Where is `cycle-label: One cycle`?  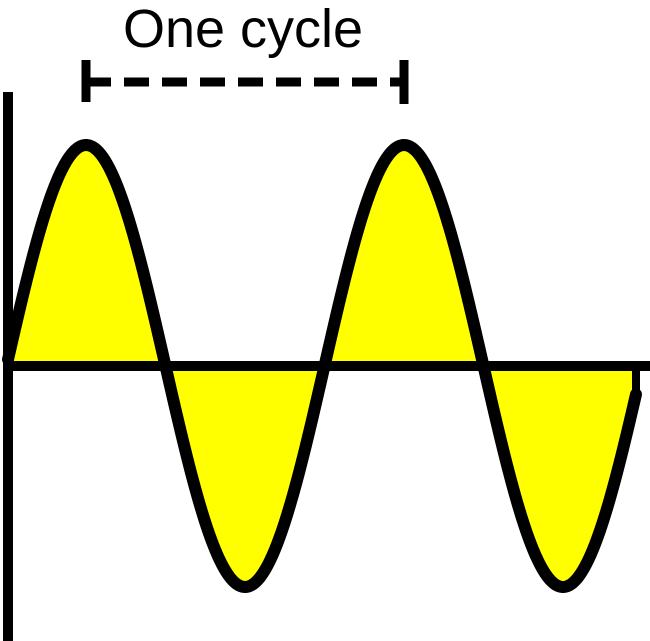
cycle-label: One cycle is located at coordinates (243, 29).